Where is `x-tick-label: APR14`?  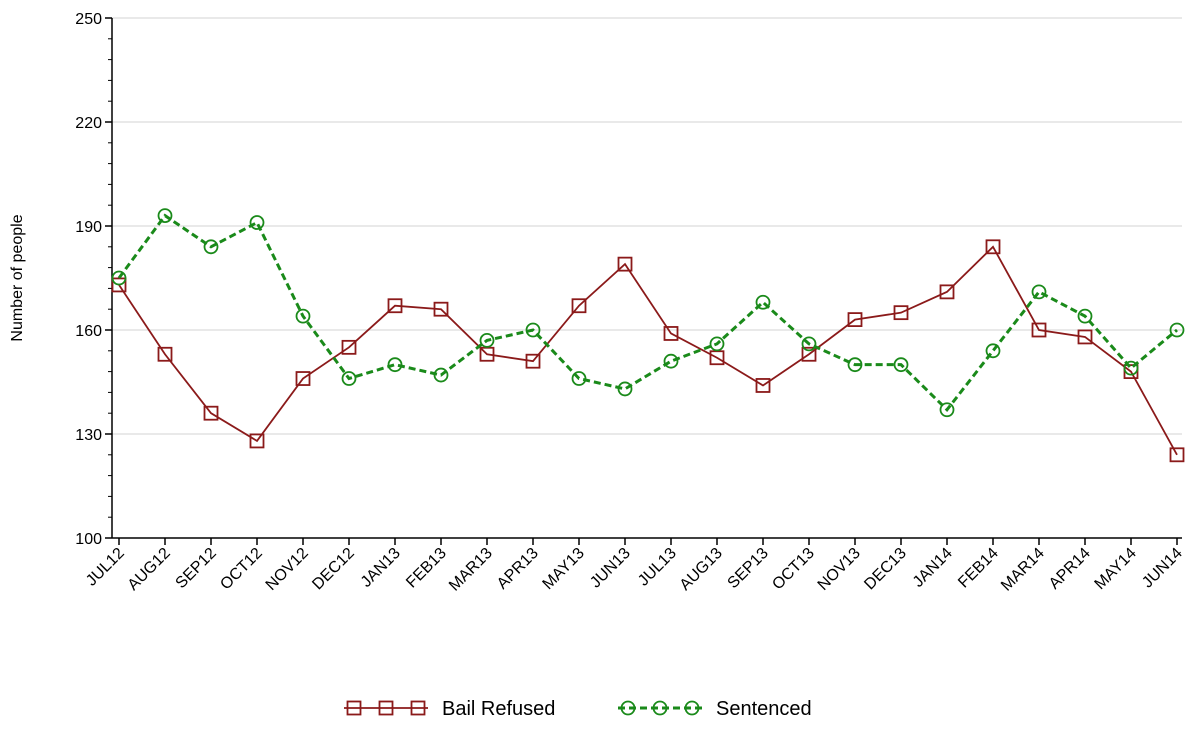
x-tick-label: APR14 is located at coordinates (1070, 569).